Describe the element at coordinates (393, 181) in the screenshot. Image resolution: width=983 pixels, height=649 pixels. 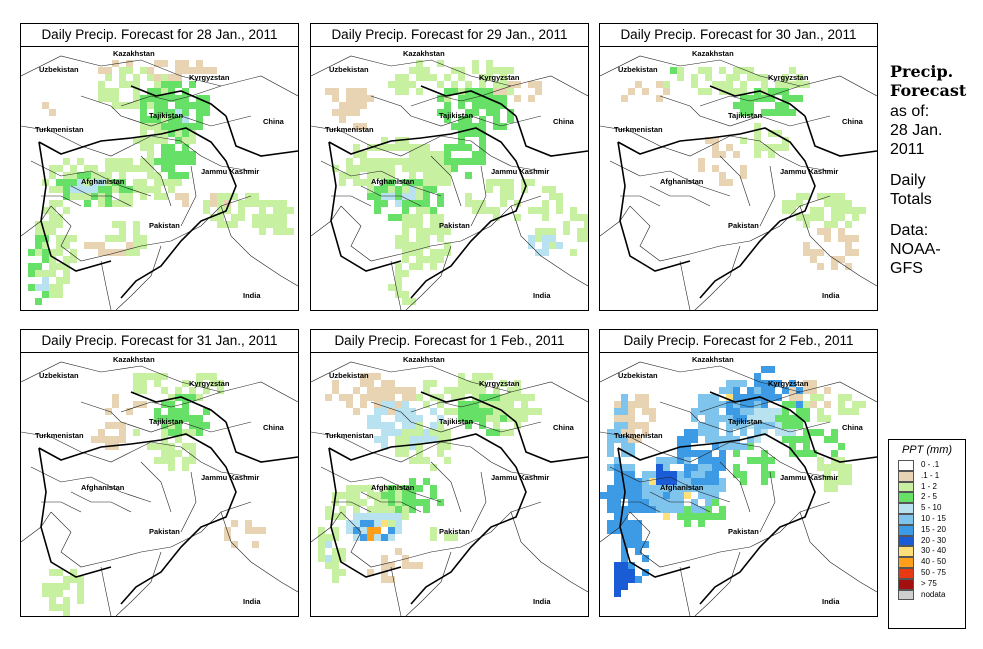
I see `country-label-afghanistan: Afghanistan` at that location.